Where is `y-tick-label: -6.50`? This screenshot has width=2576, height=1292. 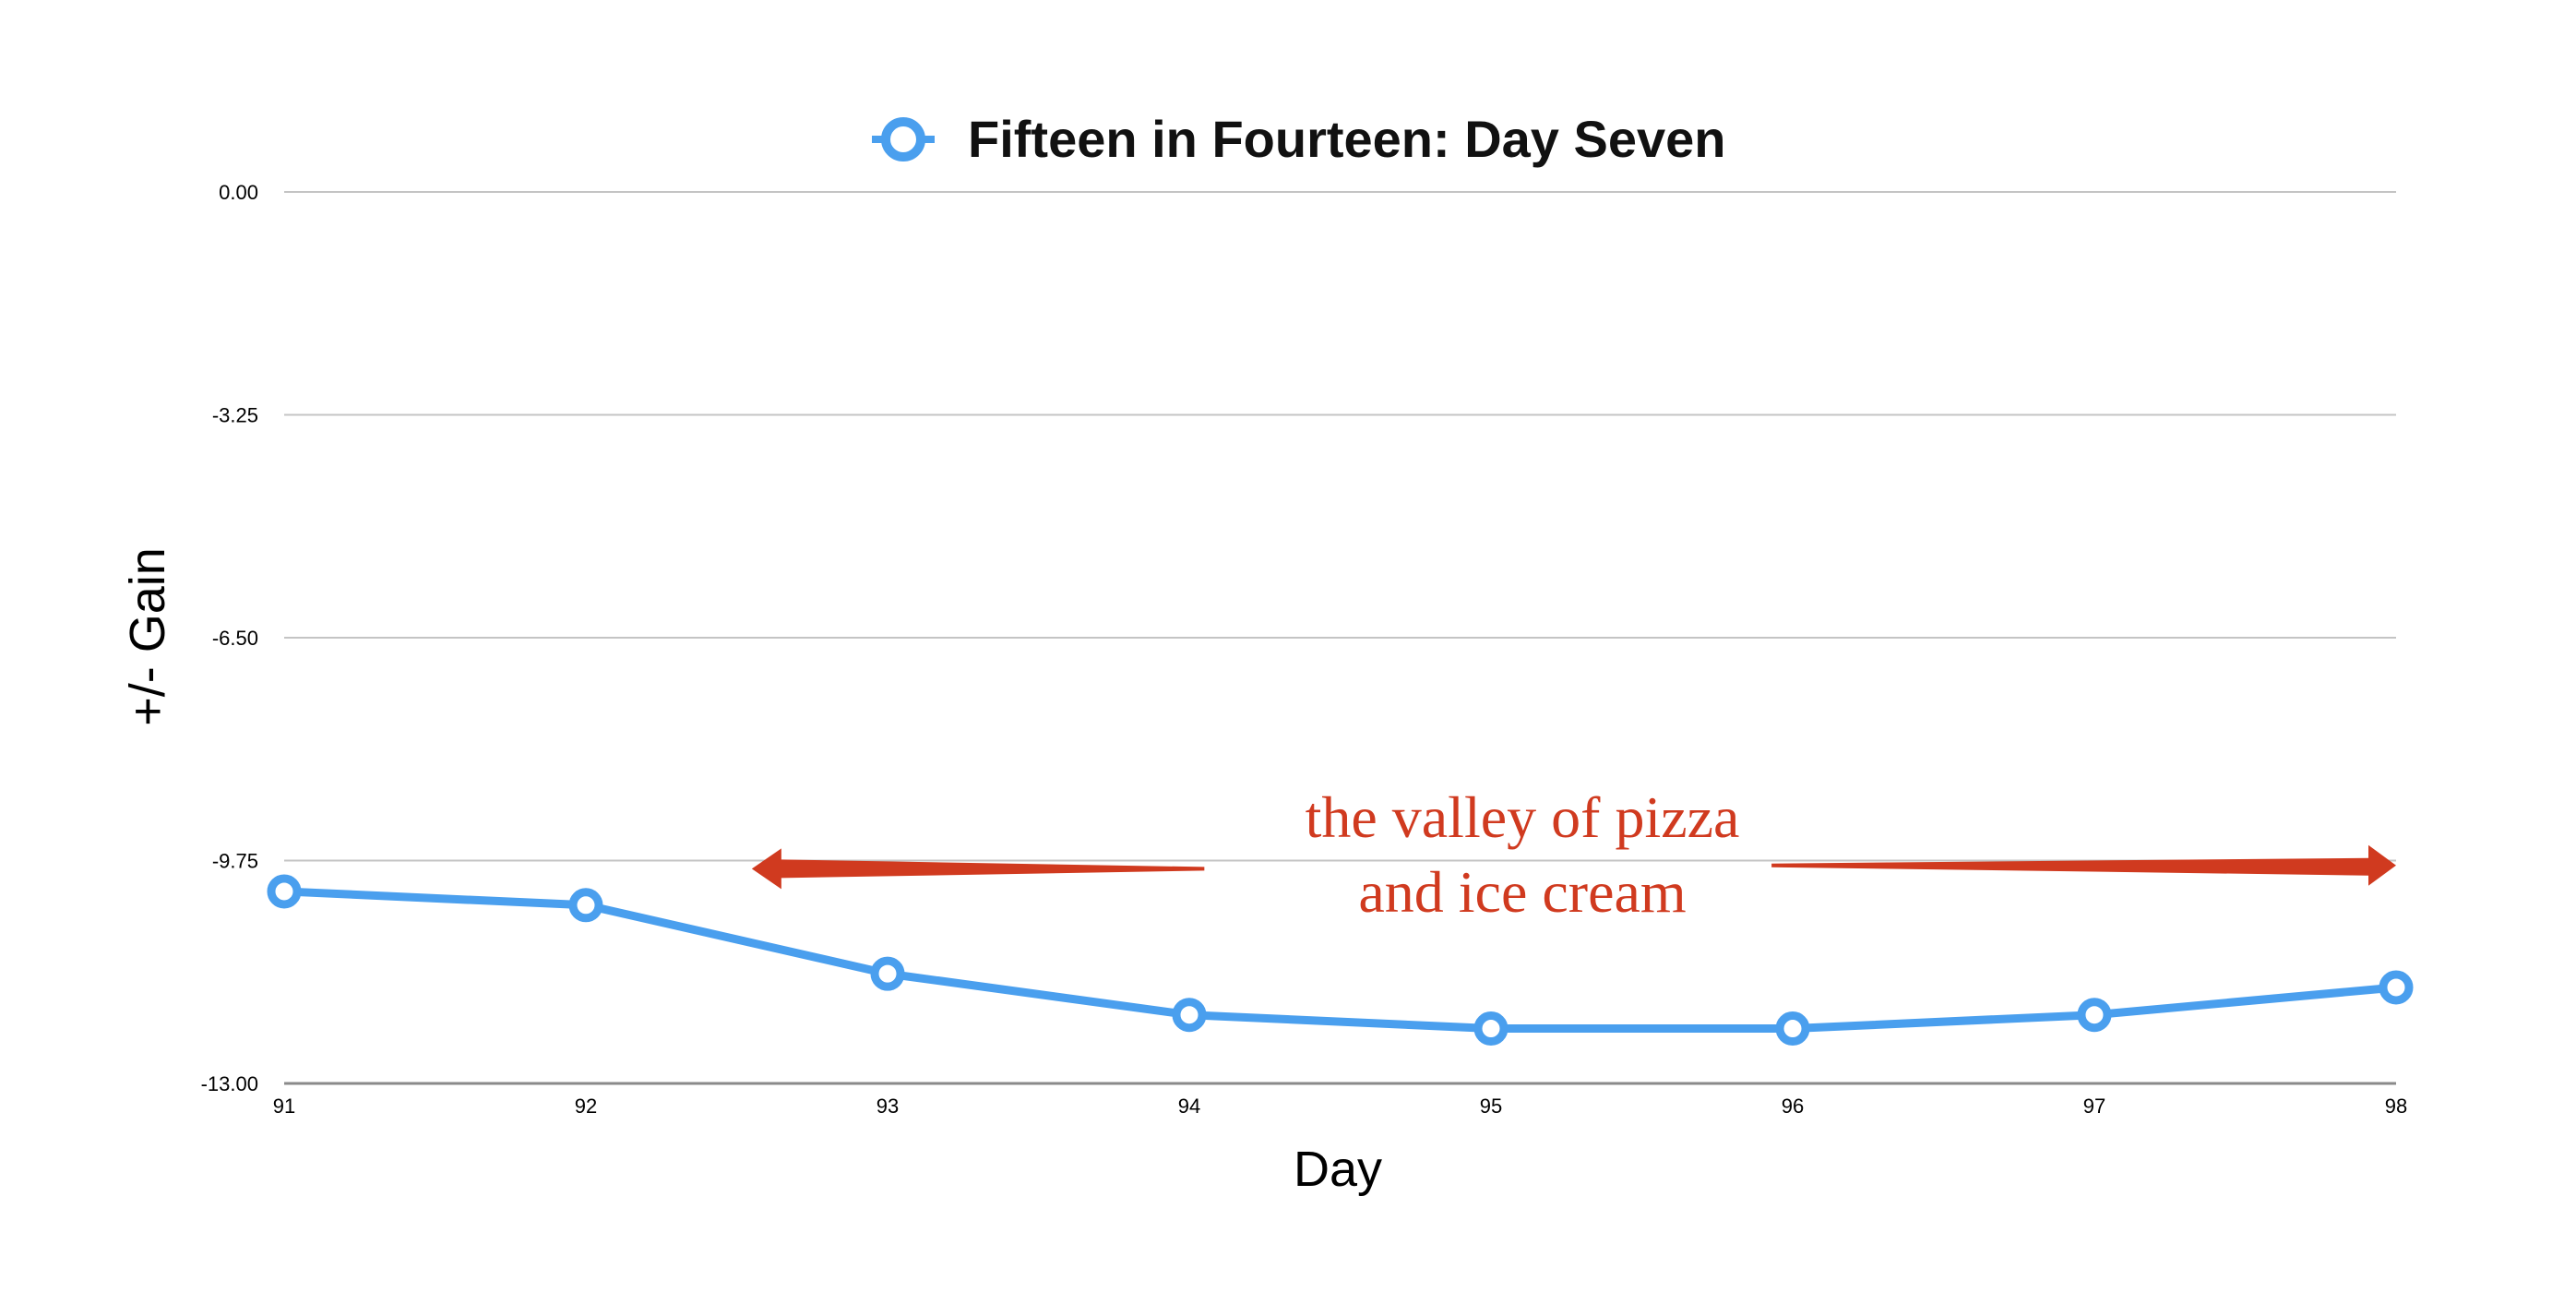 y-tick-label: -6.50 is located at coordinates (235, 638).